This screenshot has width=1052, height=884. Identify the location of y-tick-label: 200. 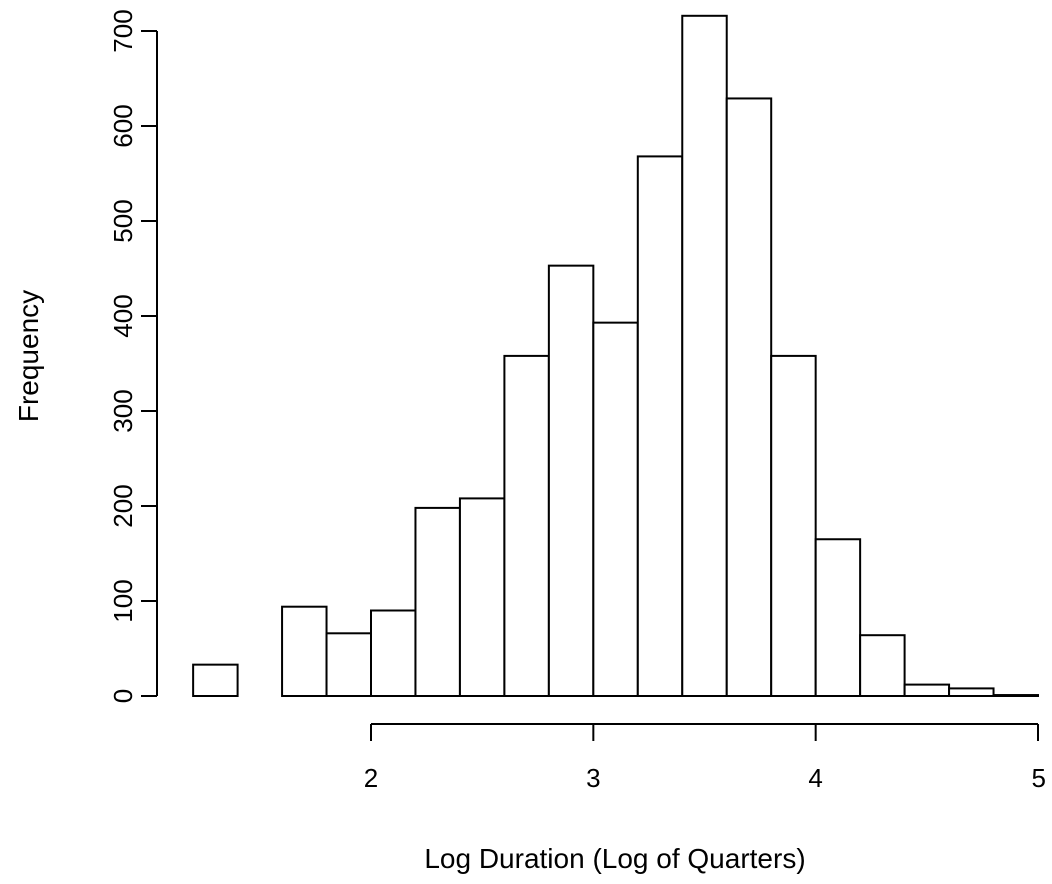
(123, 505).